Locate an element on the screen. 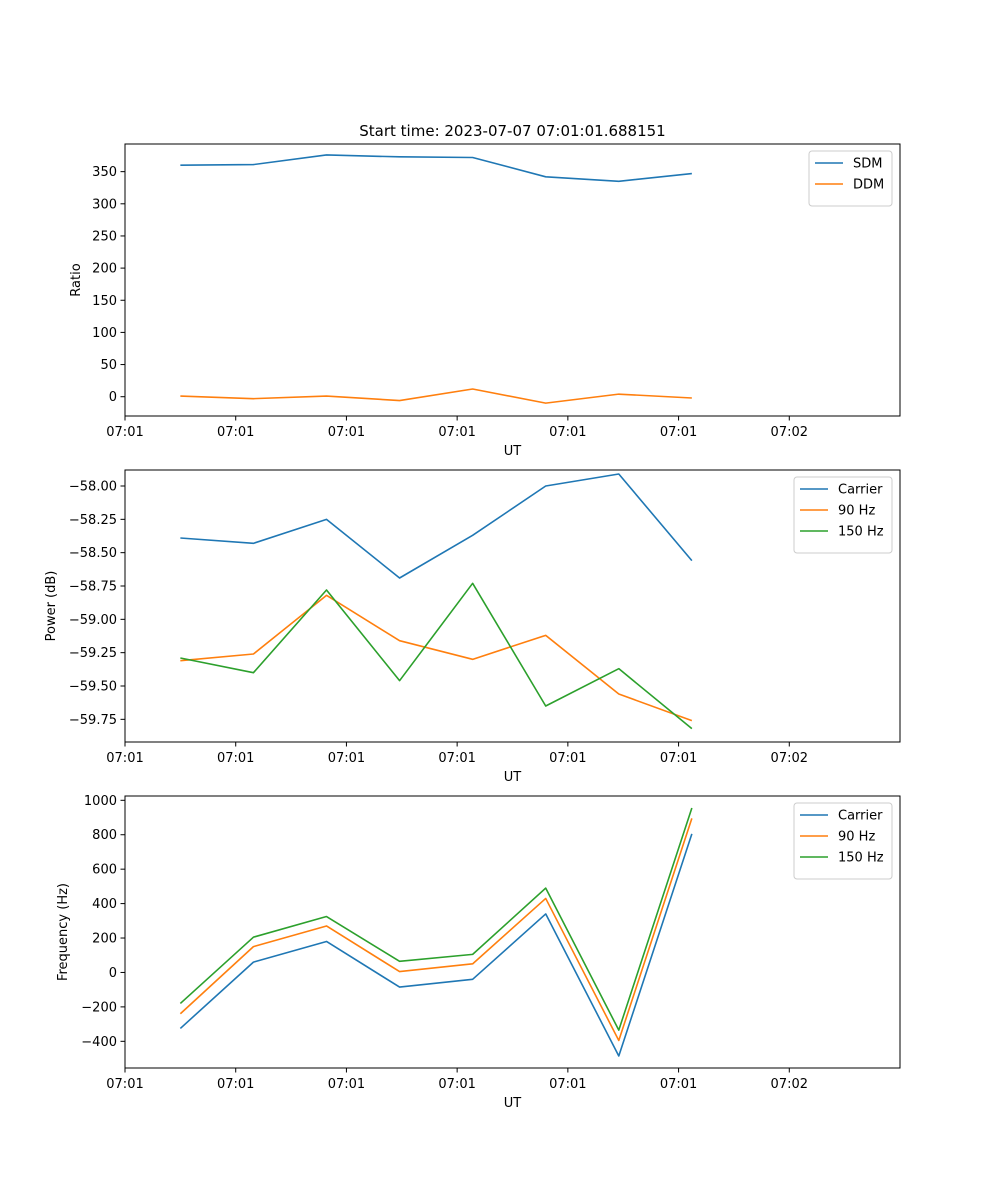 The width and height of the screenshot is (1000, 1200). series-line-sdm is located at coordinates (436, 168).